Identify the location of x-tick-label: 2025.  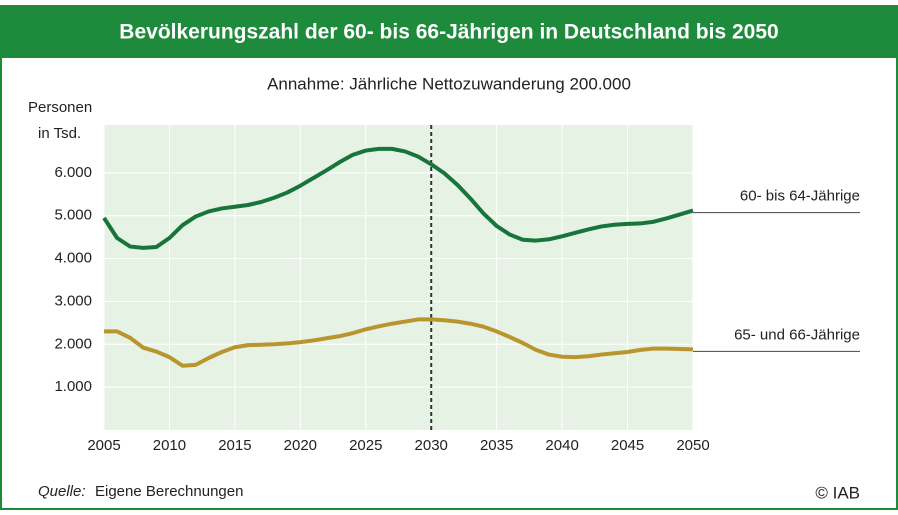
(365, 445).